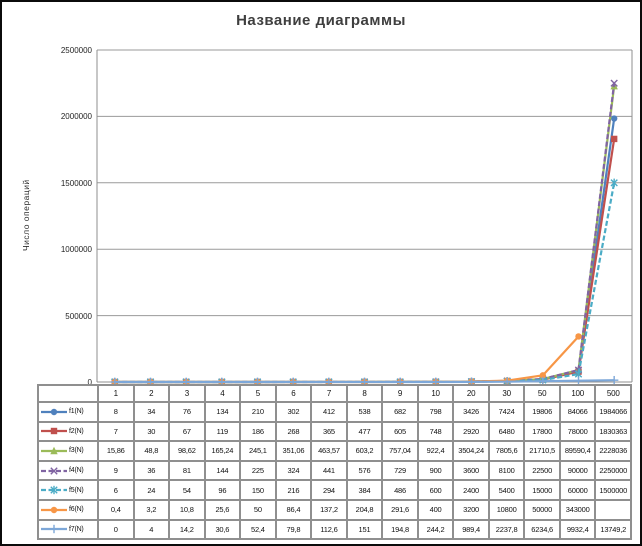  What do you see at coordinates (346, 359) in the screenshot?
I see `series-f6(N)` at bounding box center [346, 359].